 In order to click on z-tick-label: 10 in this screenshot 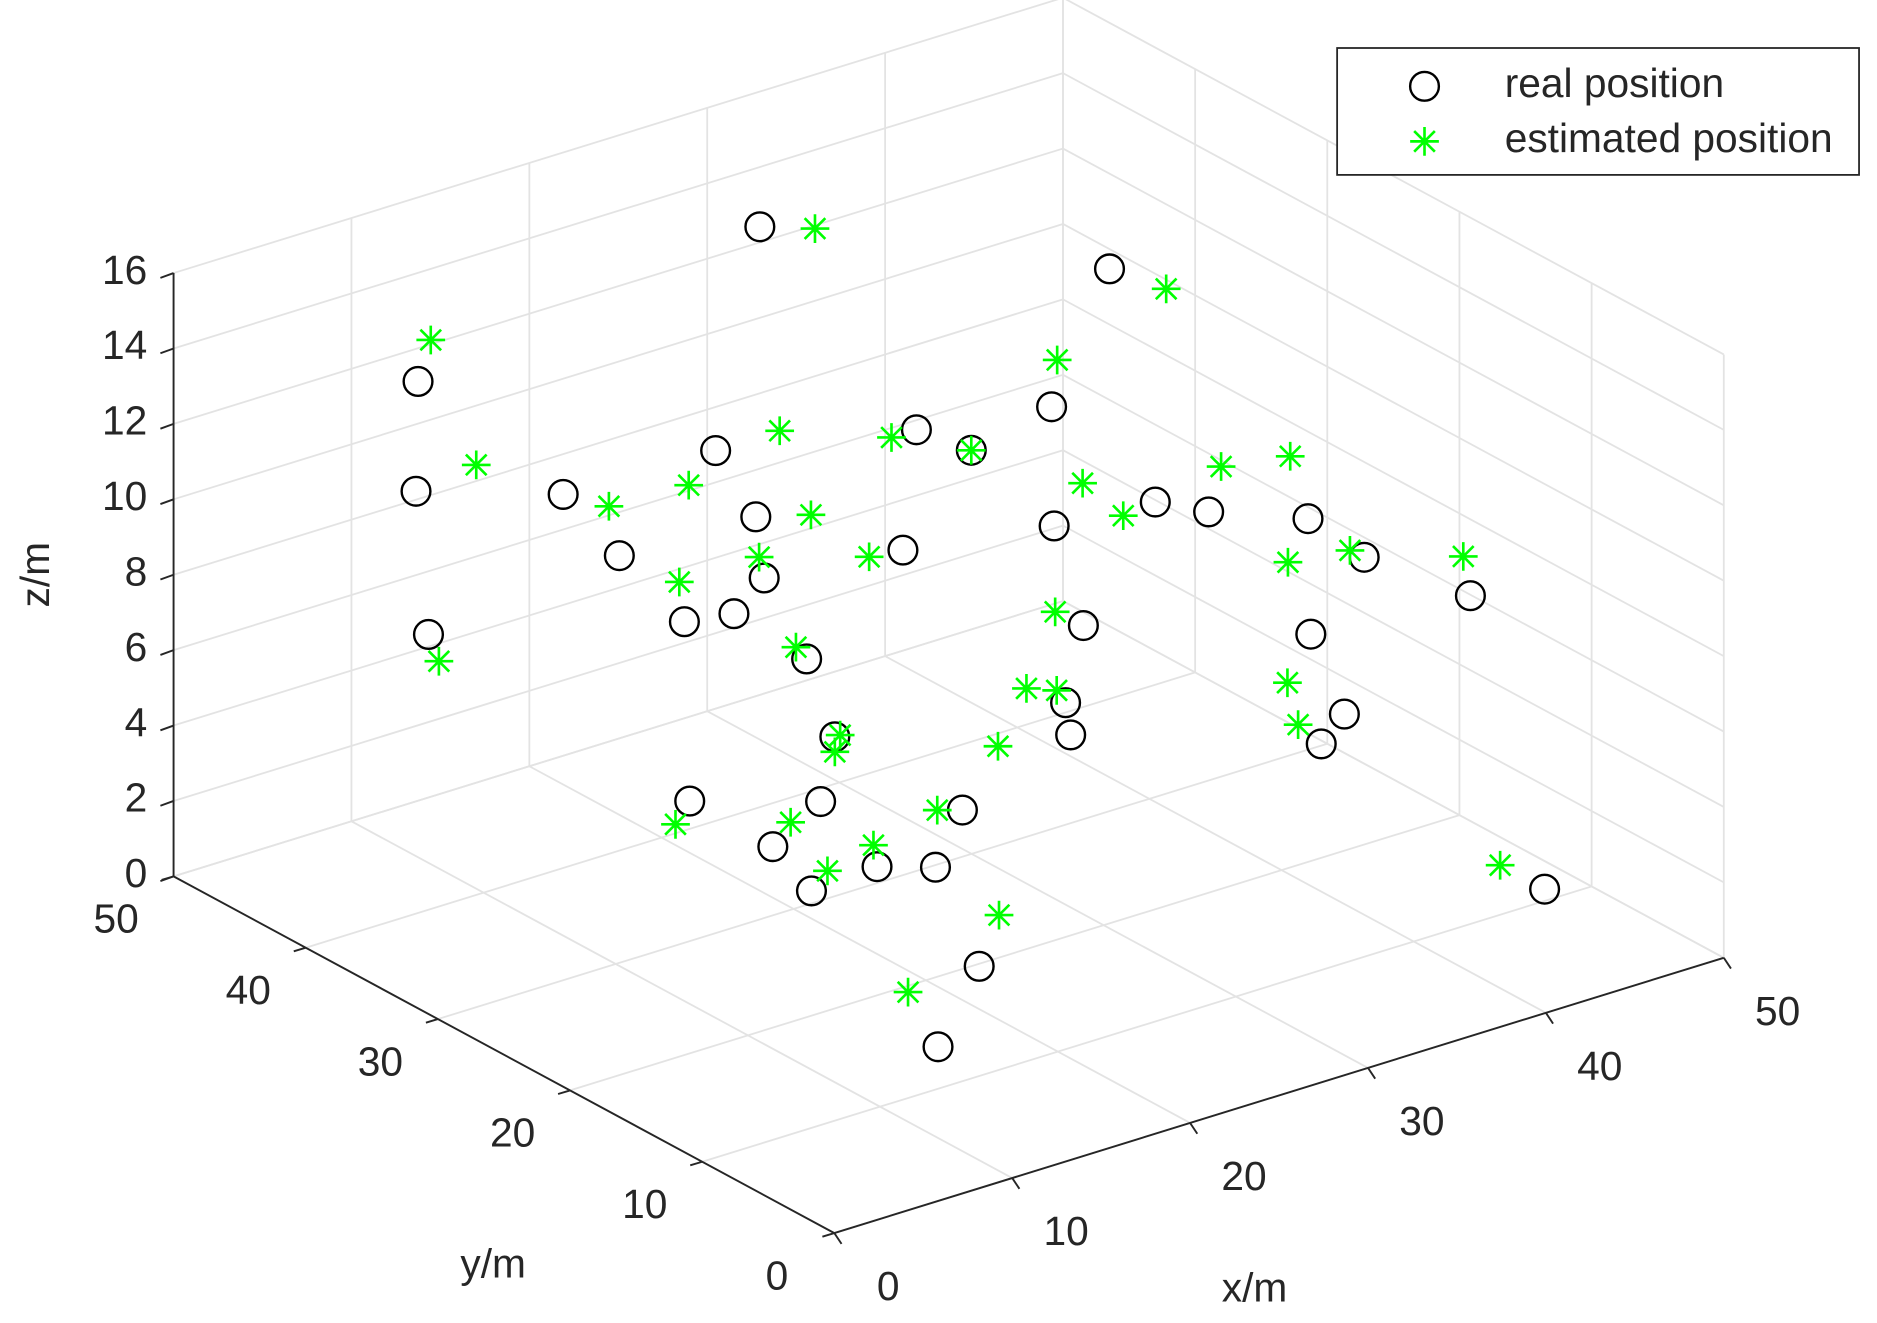, I will do `click(124, 496)`.